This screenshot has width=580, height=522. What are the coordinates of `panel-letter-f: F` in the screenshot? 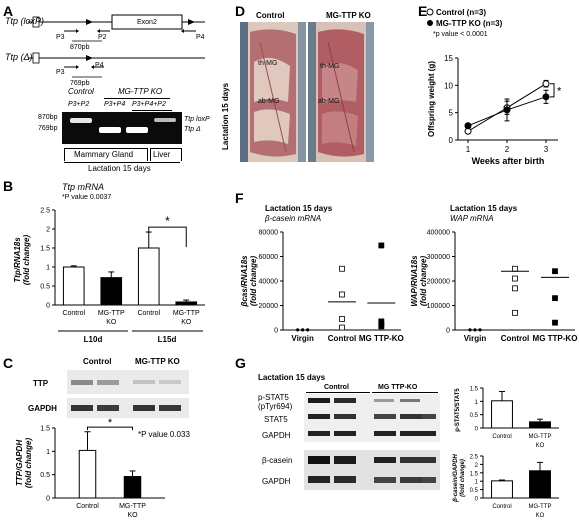 It's located at (239, 198).